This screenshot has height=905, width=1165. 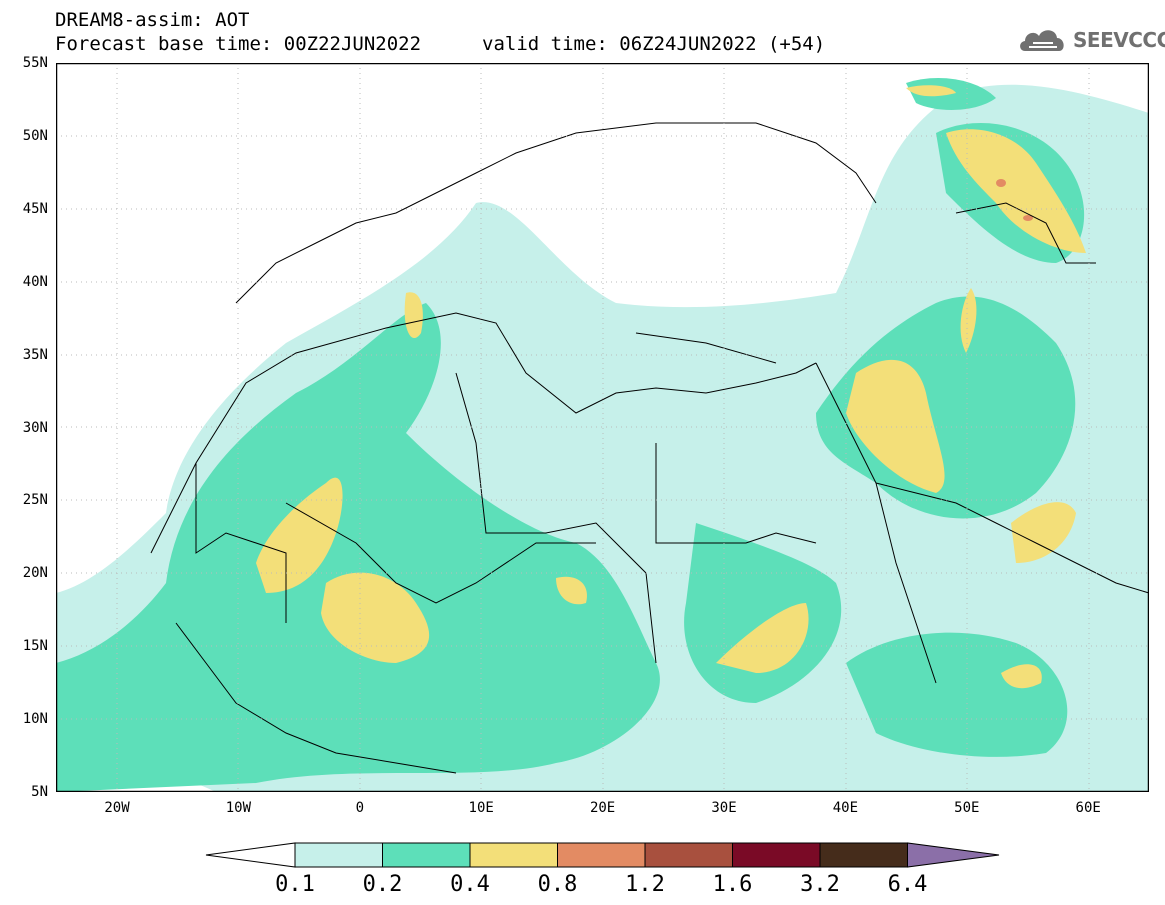 I want to click on cloud-icon, so click(x=1042, y=40).